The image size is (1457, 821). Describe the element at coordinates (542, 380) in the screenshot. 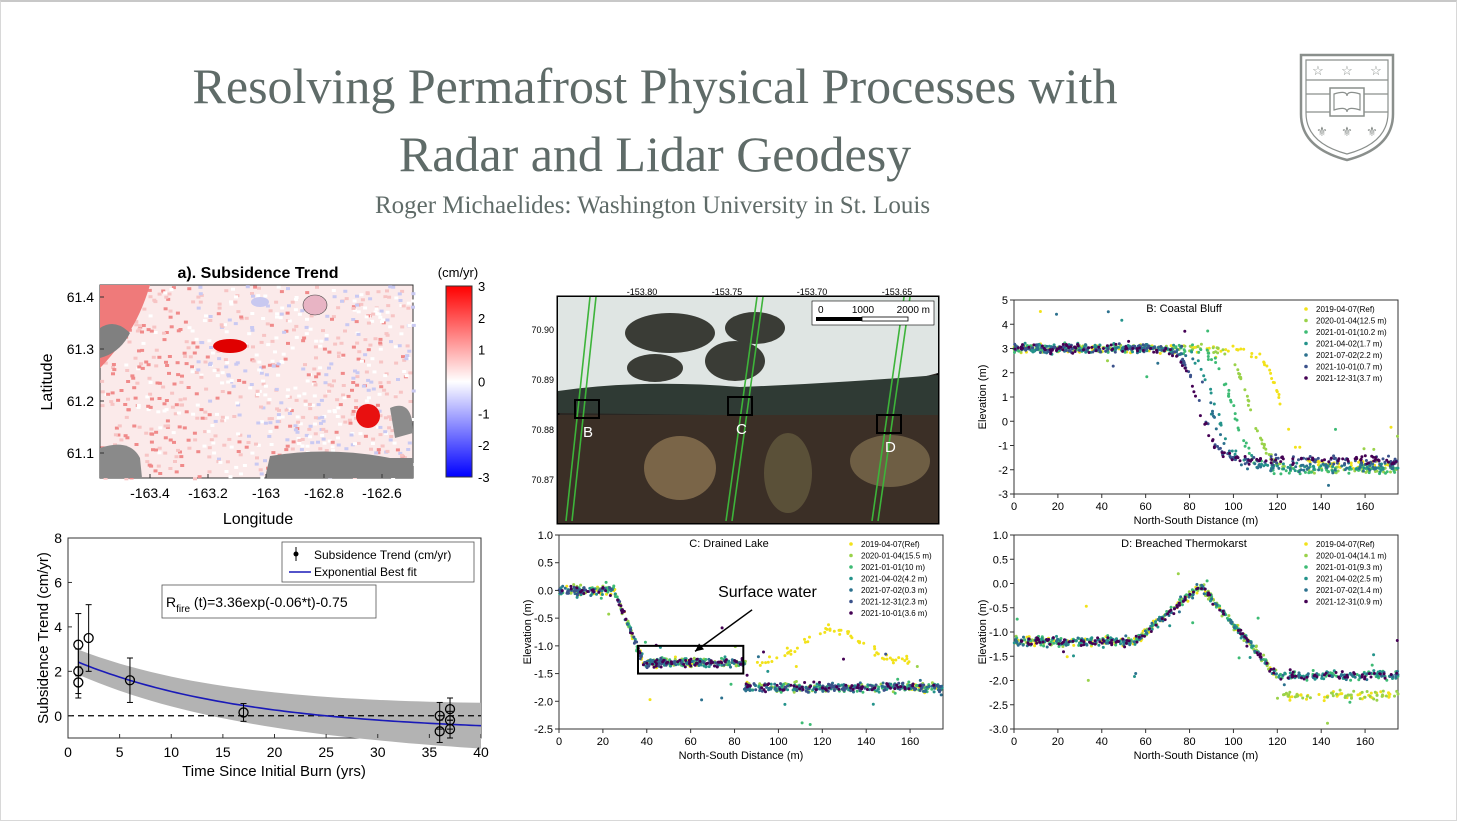

I see `image-y-tick-label: 70.89` at that location.